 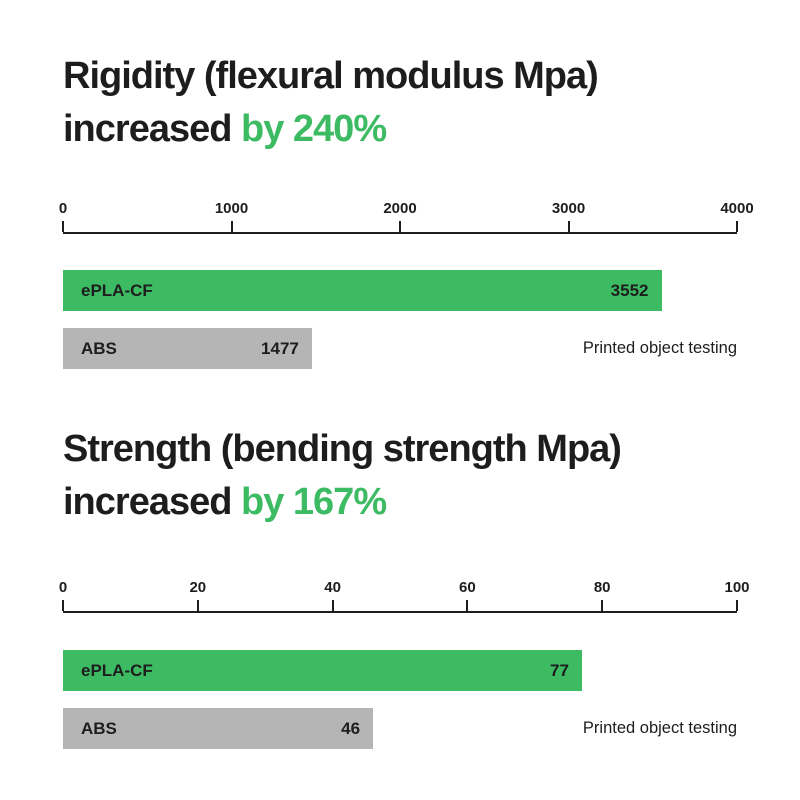 I want to click on axis-tick-label: 60, so click(x=467, y=587).